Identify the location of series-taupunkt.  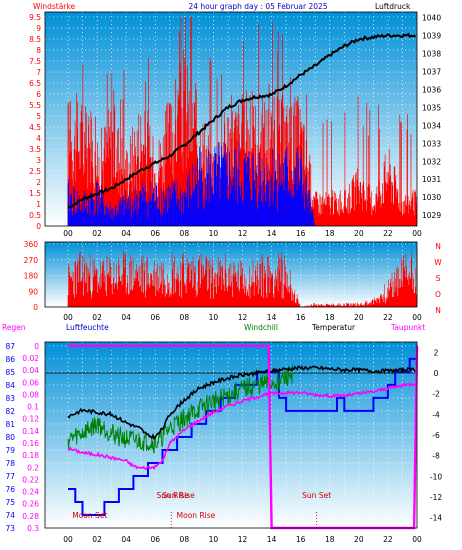
(242, 426).